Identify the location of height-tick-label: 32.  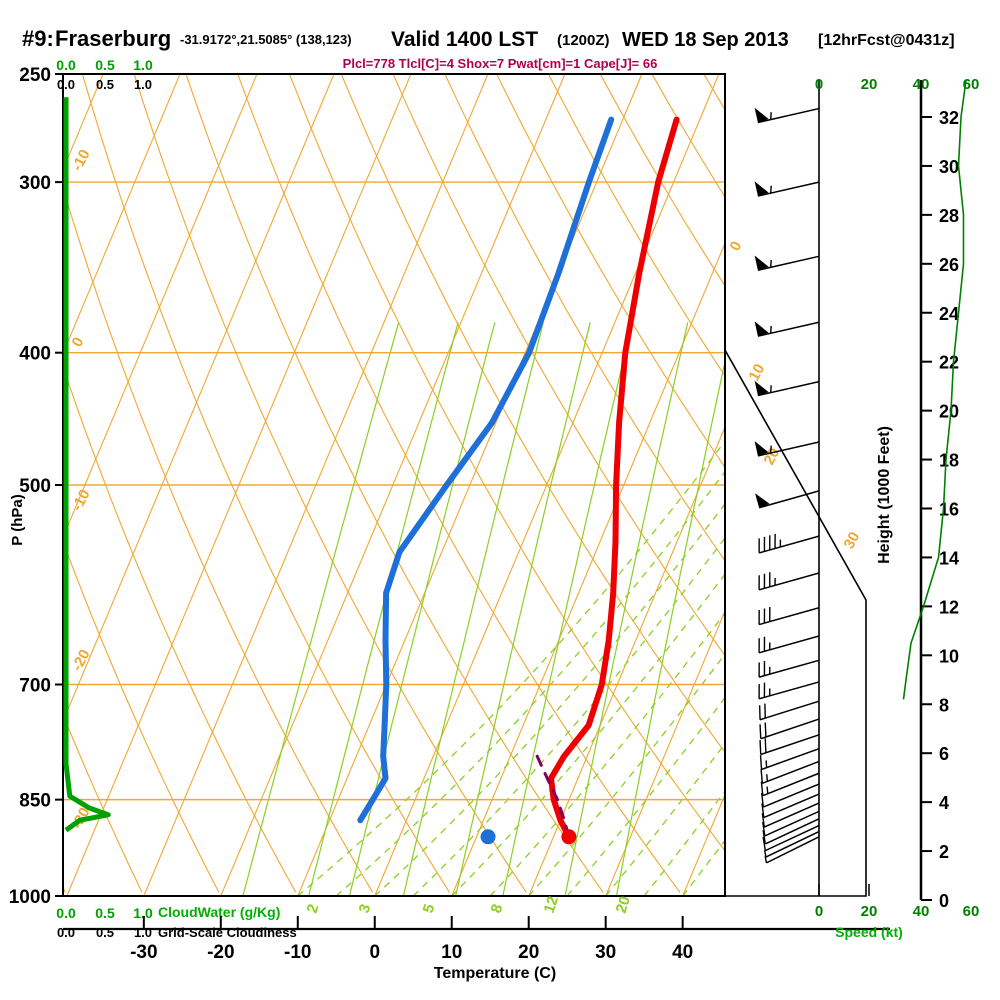
(949, 118).